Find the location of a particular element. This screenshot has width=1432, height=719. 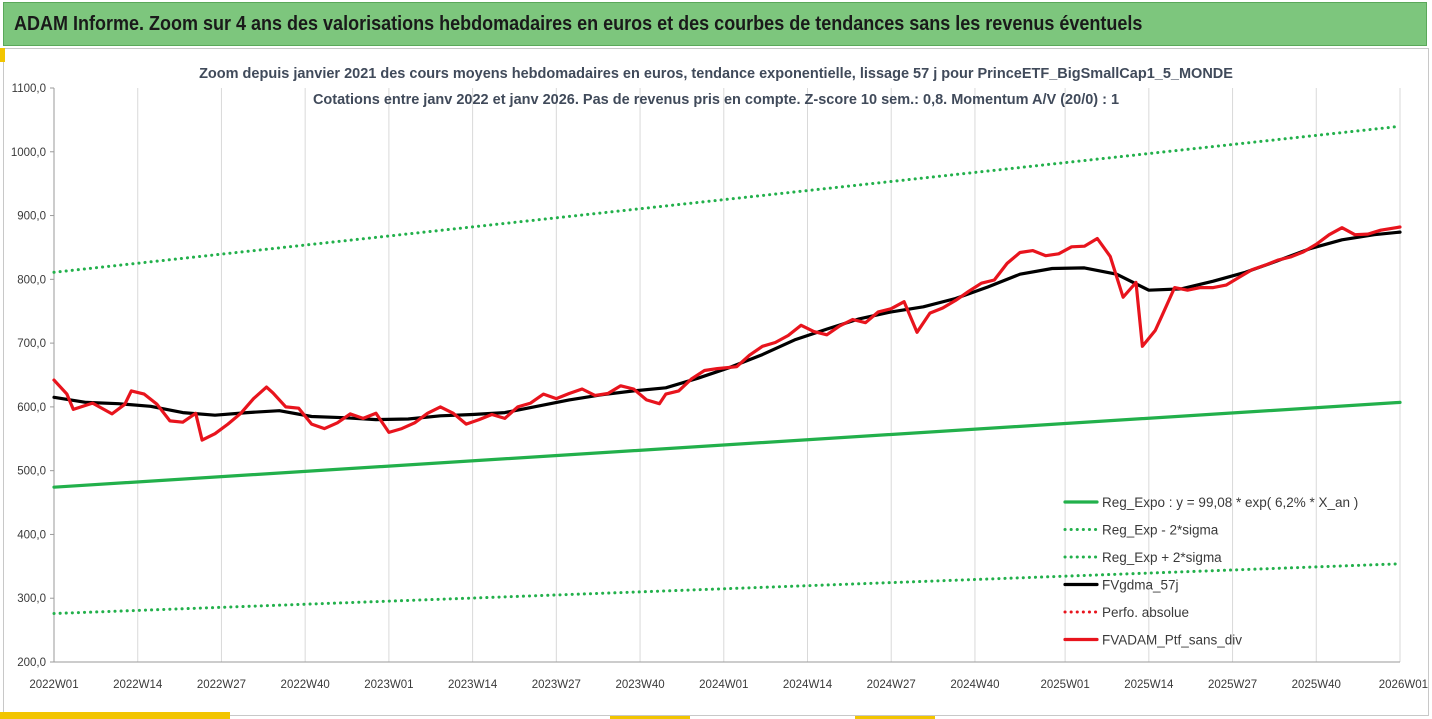

x-tick-label: 2023W27 is located at coordinates (556, 685).